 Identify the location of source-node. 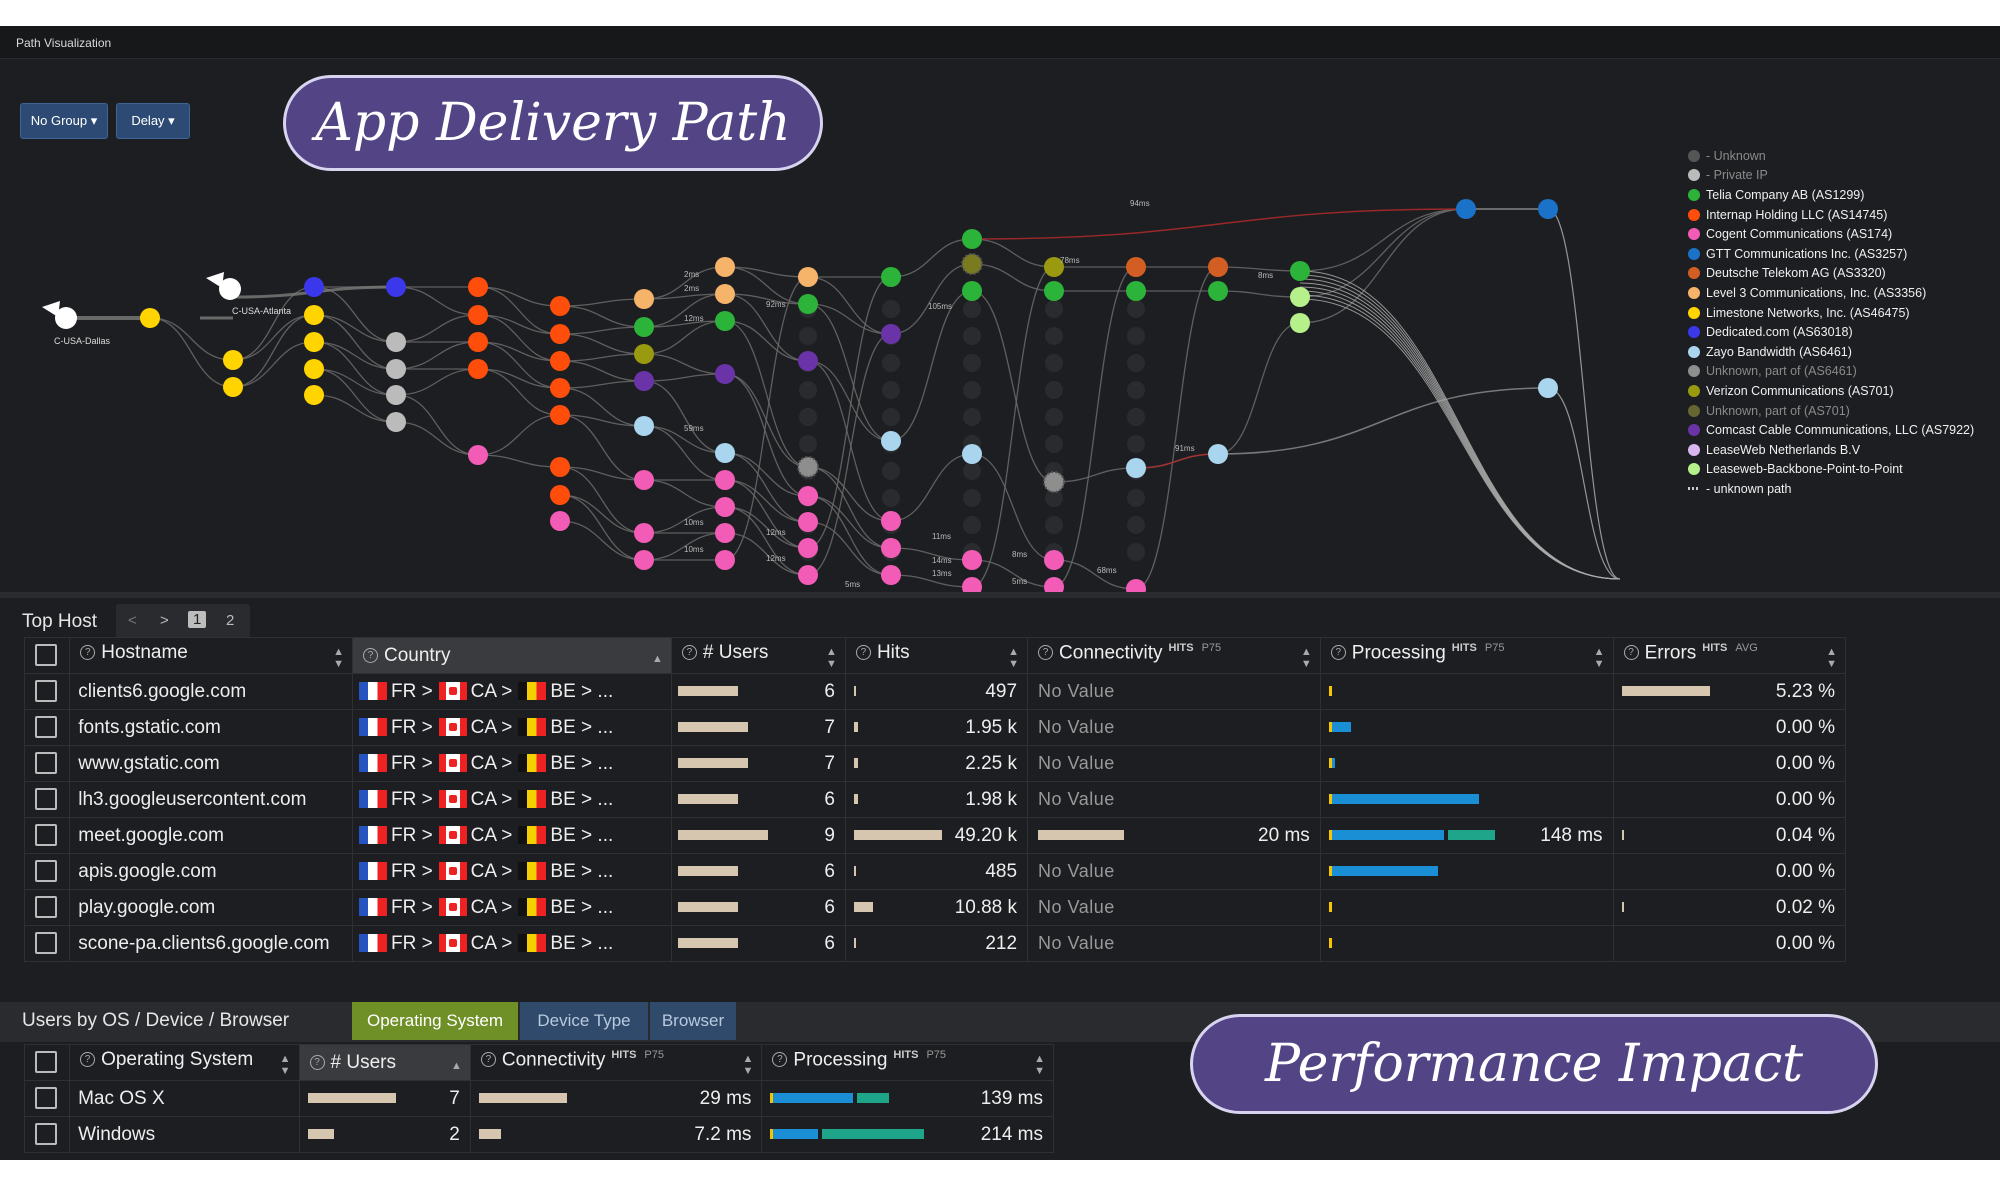
(66, 318).